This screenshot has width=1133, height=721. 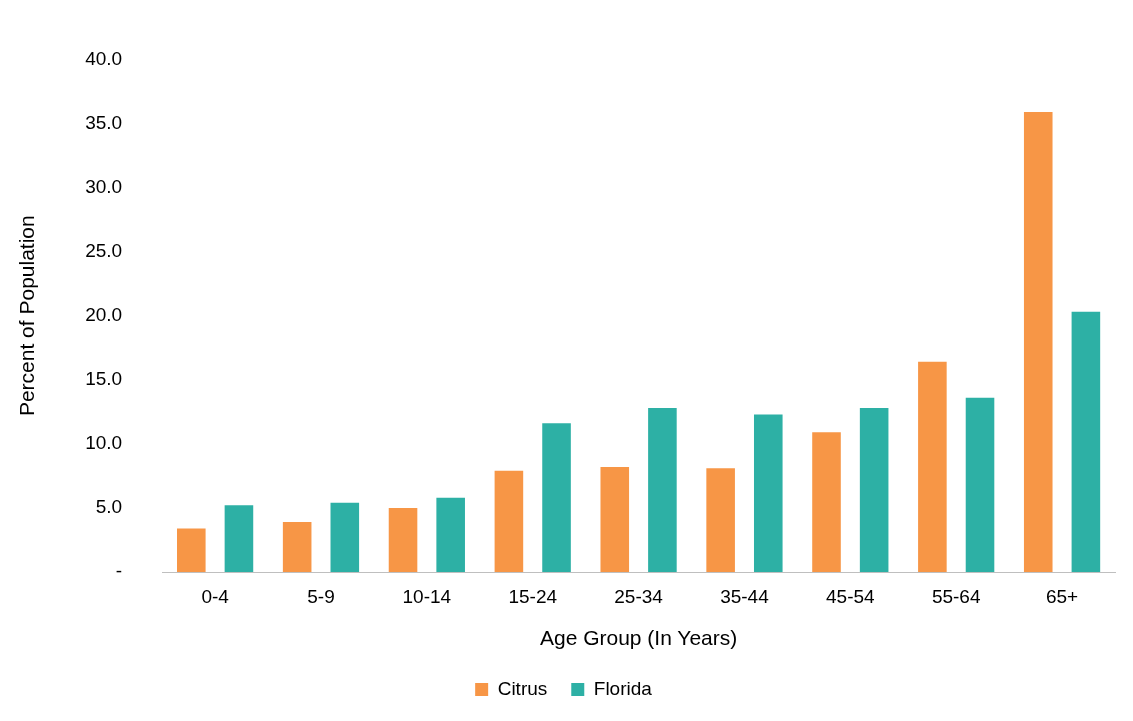 What do you see at coordinates (851, 596) in the screenshot?
I see `x-tick-label: 45-54` at bounding box center [851, 596].